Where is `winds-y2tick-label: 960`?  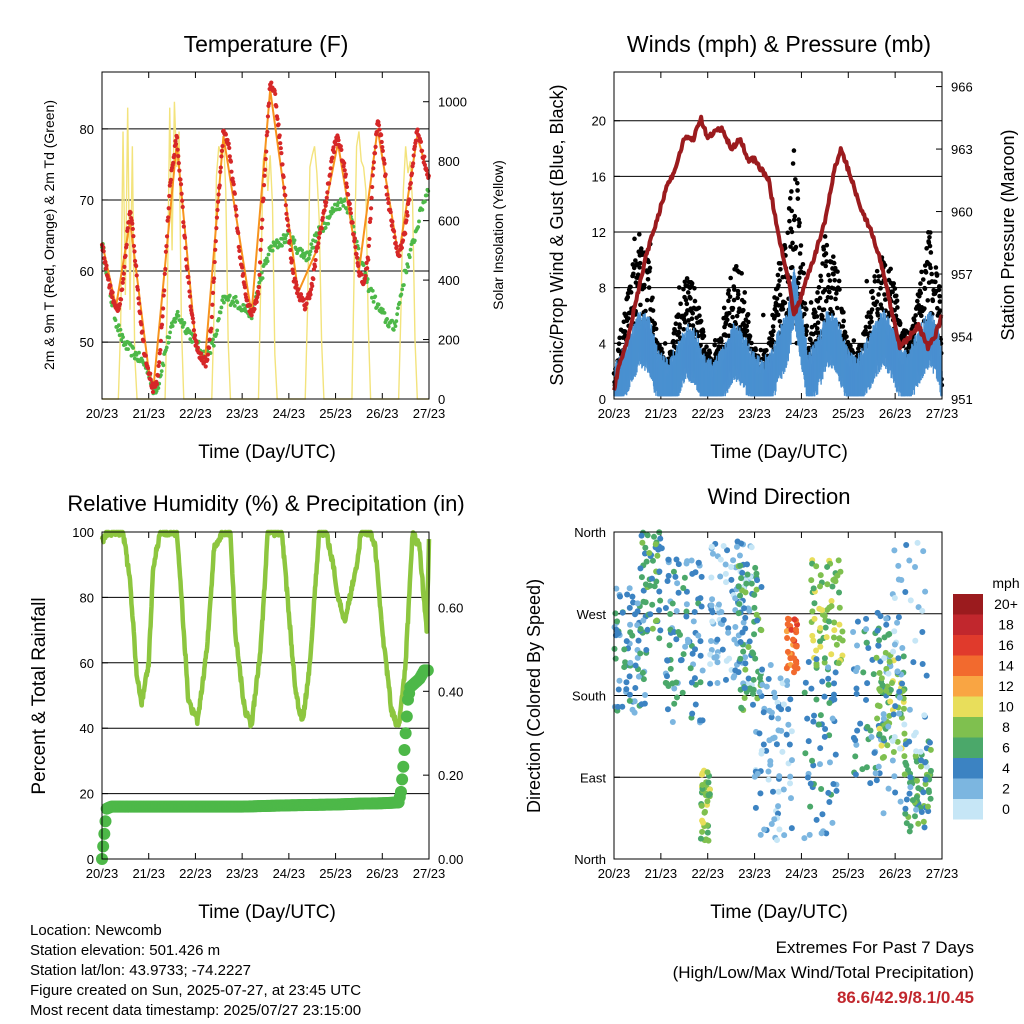
winds-y2tick-label: 960 is located at coordinates (962, 212).